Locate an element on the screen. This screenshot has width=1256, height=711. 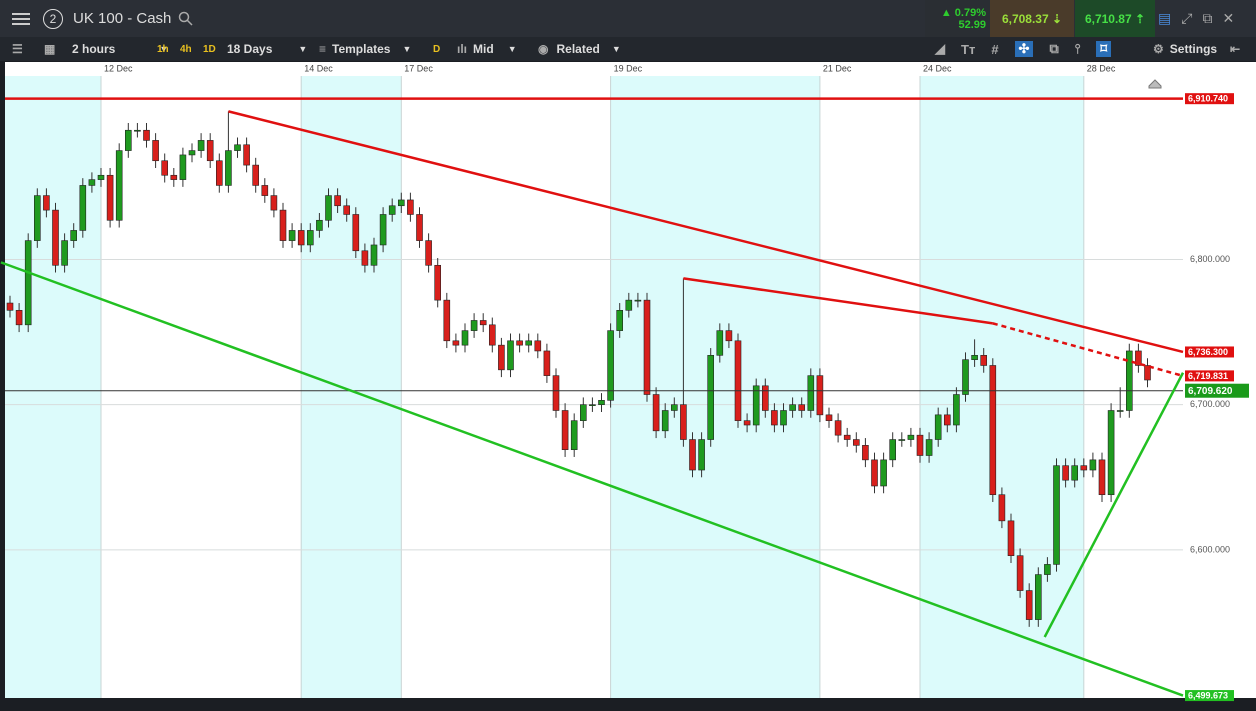
popout-icon: ⧉ is located at coordinates (1207, 18).